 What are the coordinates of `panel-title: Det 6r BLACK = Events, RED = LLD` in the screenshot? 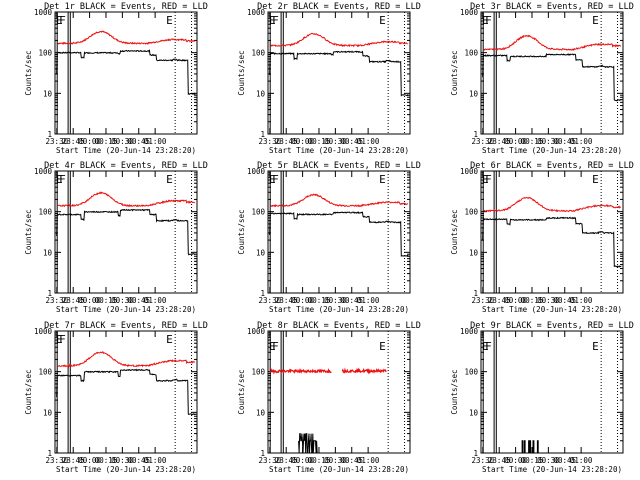 It's located at (552, 166).